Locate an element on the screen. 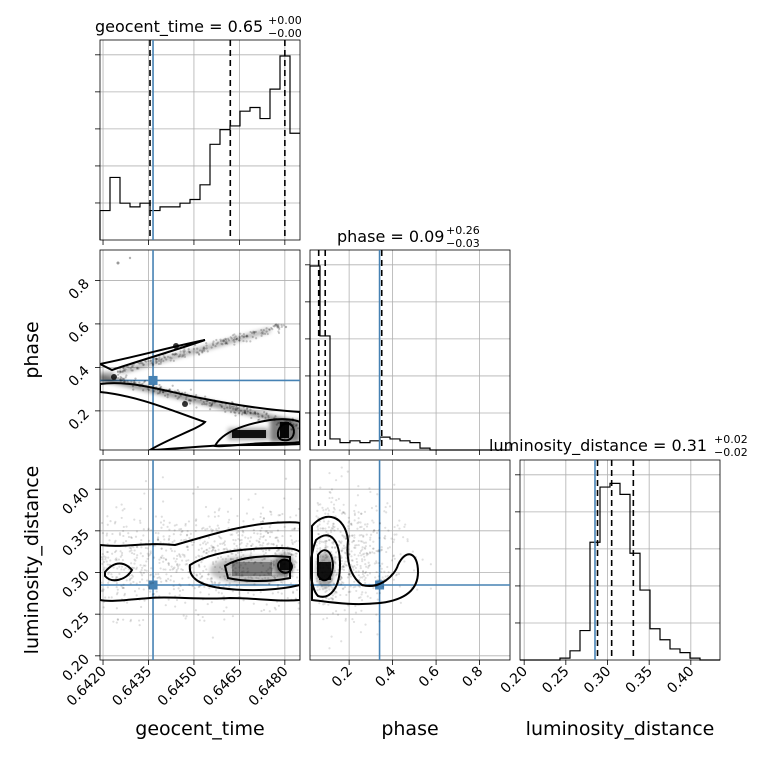 Image resolution: width=760 pixels, height=760 pixels. panel-frame is located at coordinates (620, 560).